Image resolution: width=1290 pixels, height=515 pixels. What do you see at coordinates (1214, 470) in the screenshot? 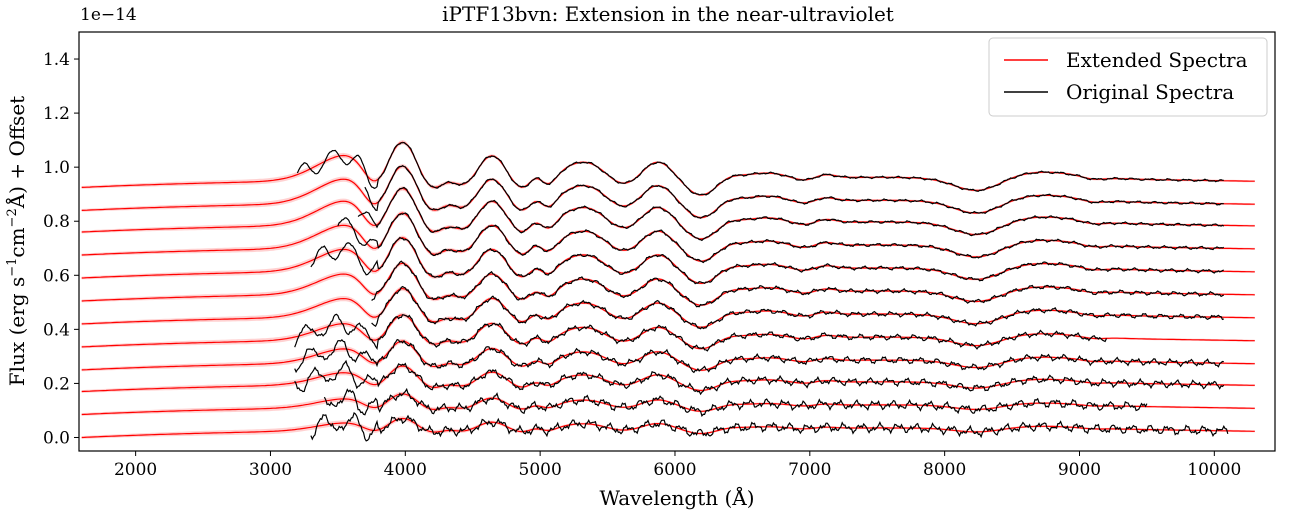
I see `x-tick-label: 10000` at bounding box center [1214, 470].